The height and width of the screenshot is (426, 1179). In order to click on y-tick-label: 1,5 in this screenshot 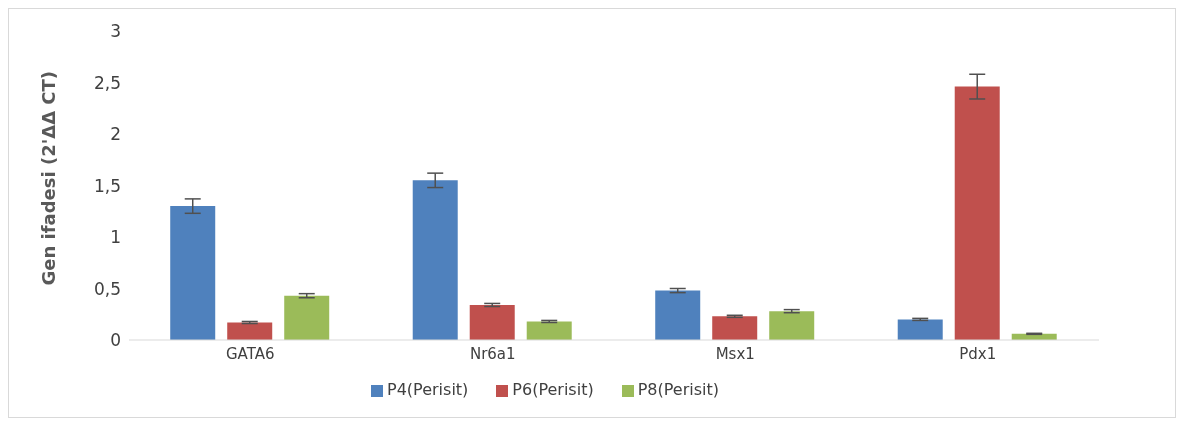, I will do `click(107, 185)`.